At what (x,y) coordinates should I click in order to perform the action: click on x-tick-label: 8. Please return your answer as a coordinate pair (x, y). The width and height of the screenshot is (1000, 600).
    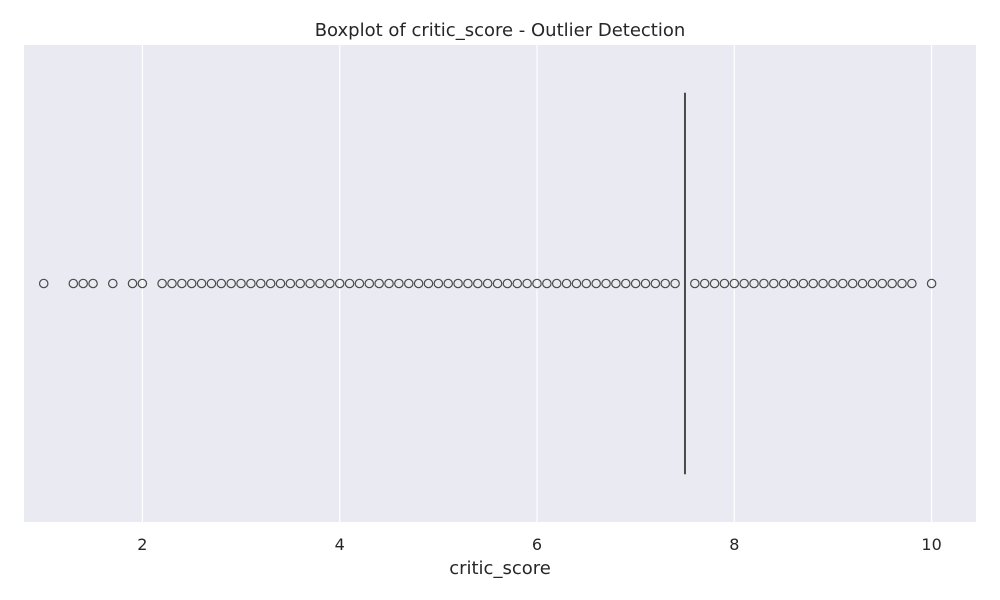
    Looking at the image, I should click on (734, 544).